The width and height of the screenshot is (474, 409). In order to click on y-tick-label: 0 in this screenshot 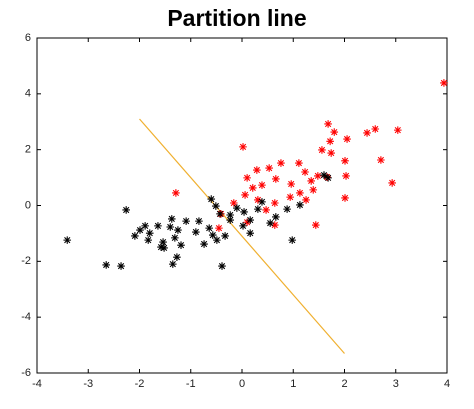, I will do `click(28, 205)`.